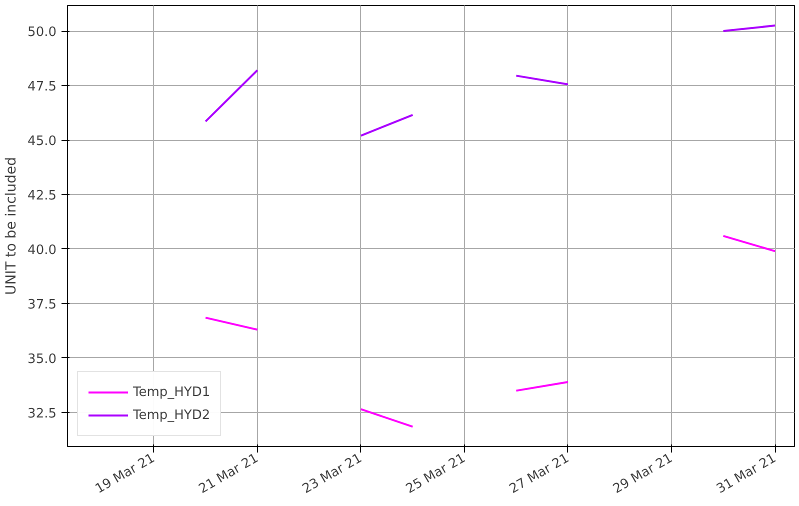  I want to click on y-tick-label: 37.5, so click(42, 304).